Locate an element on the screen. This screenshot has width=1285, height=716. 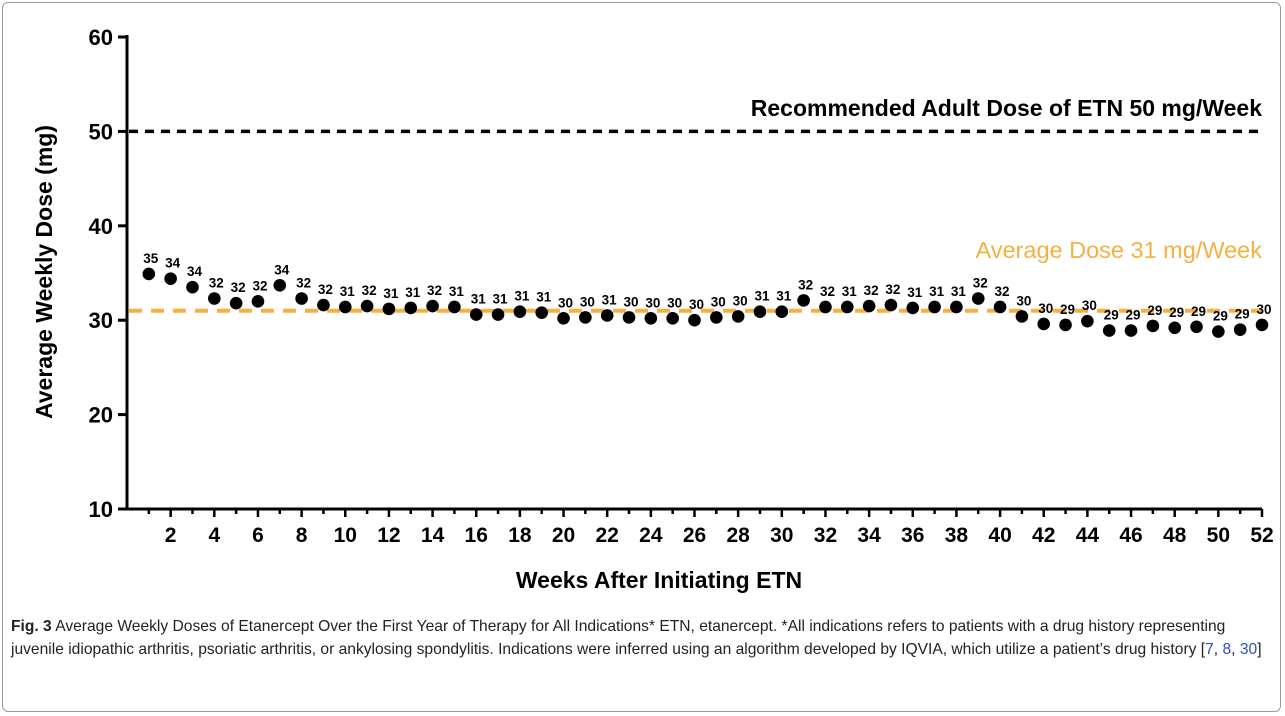
x-tick-label: 42 is located at coordinates (1043, 535).